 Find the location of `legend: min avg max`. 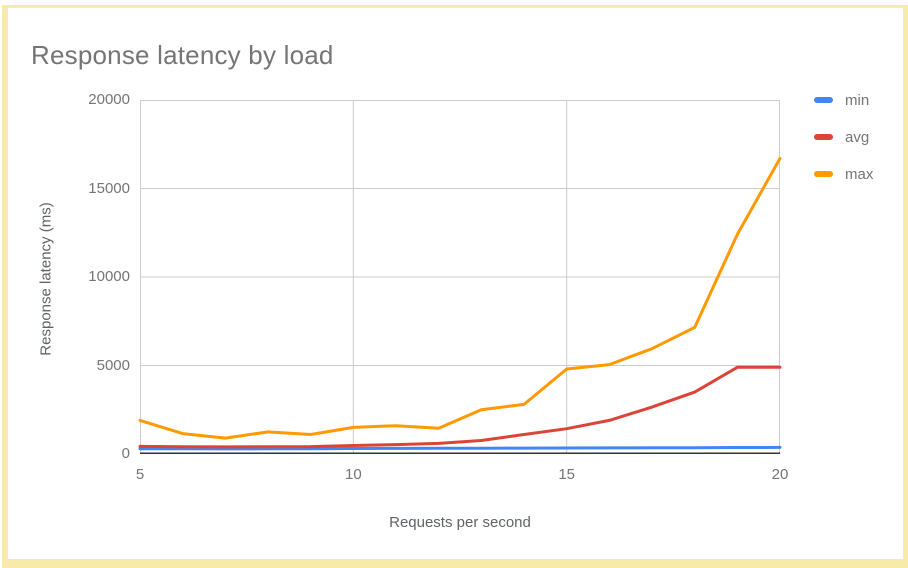

legend: min avg max is located at coordinates (843, 145).